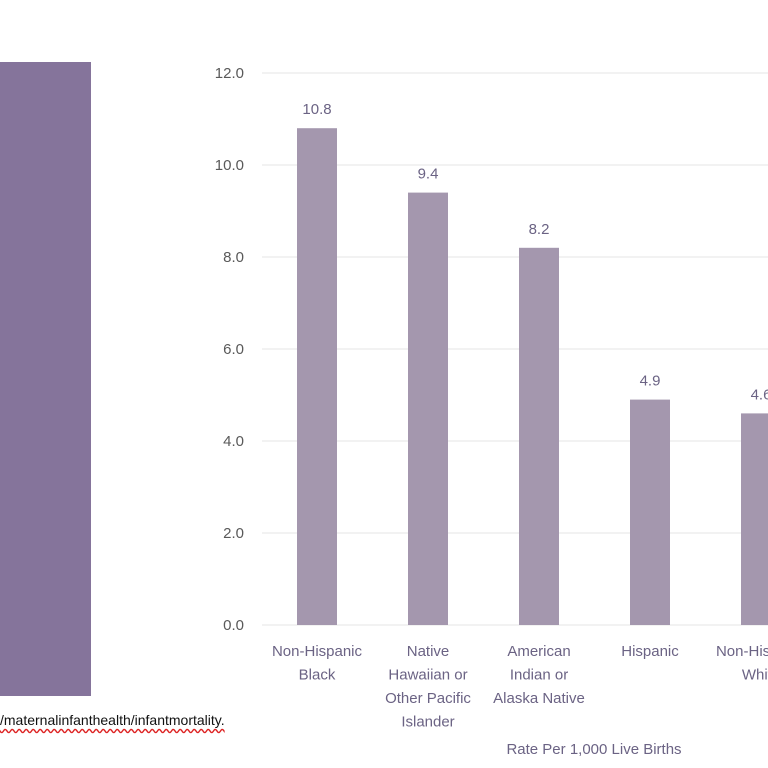 Image resolution: width=768 pixels, height=768 pixels. I want to click on x-category-label-line: Hawaiian or, so click(427, 675).